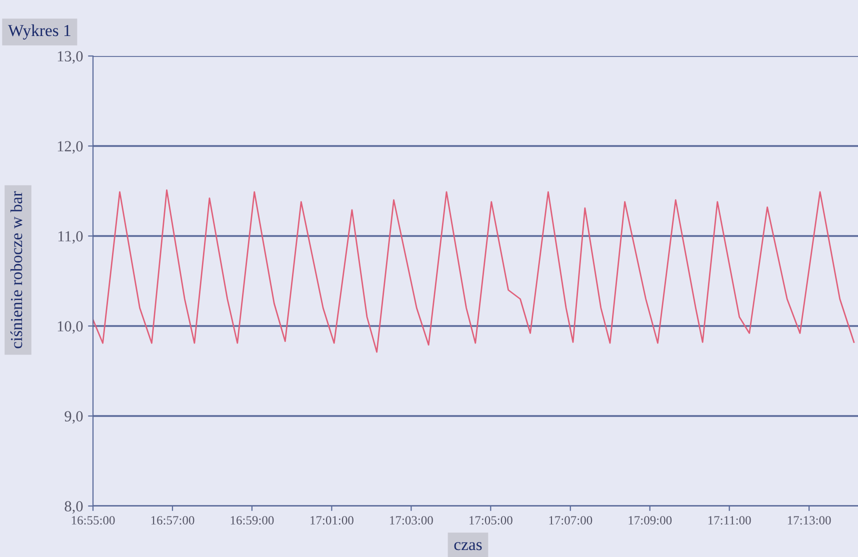 The image size is (858, 557). I want to click on x-tick-label: 17:07:00, so click(570, 520).